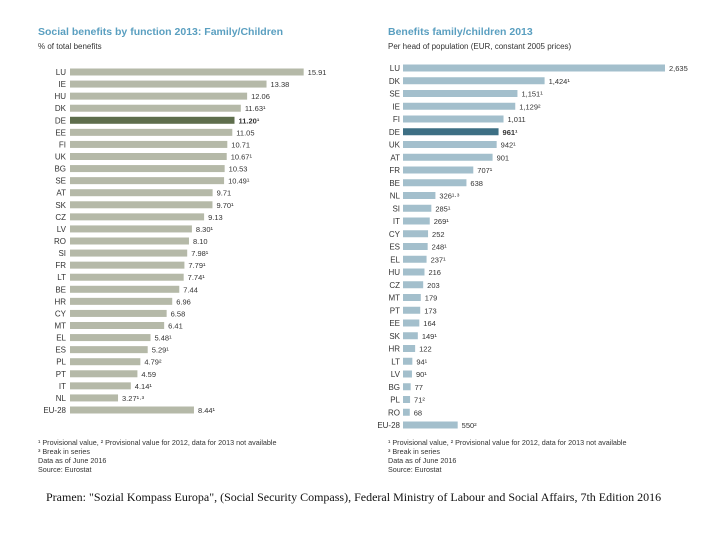 This screenshot has height=540, width=720. What do you see at coordinates (485, 170) in the screenshot?
I see `value-label: 707¹` at bounding box center [485, 170].